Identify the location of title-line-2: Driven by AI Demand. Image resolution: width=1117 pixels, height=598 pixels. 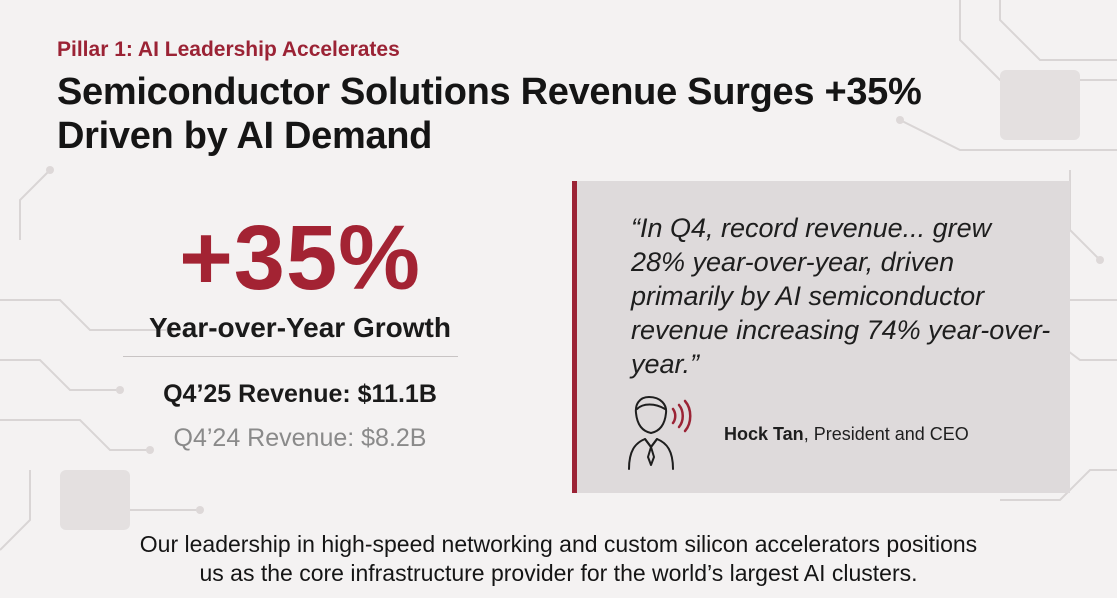
(245, 136).